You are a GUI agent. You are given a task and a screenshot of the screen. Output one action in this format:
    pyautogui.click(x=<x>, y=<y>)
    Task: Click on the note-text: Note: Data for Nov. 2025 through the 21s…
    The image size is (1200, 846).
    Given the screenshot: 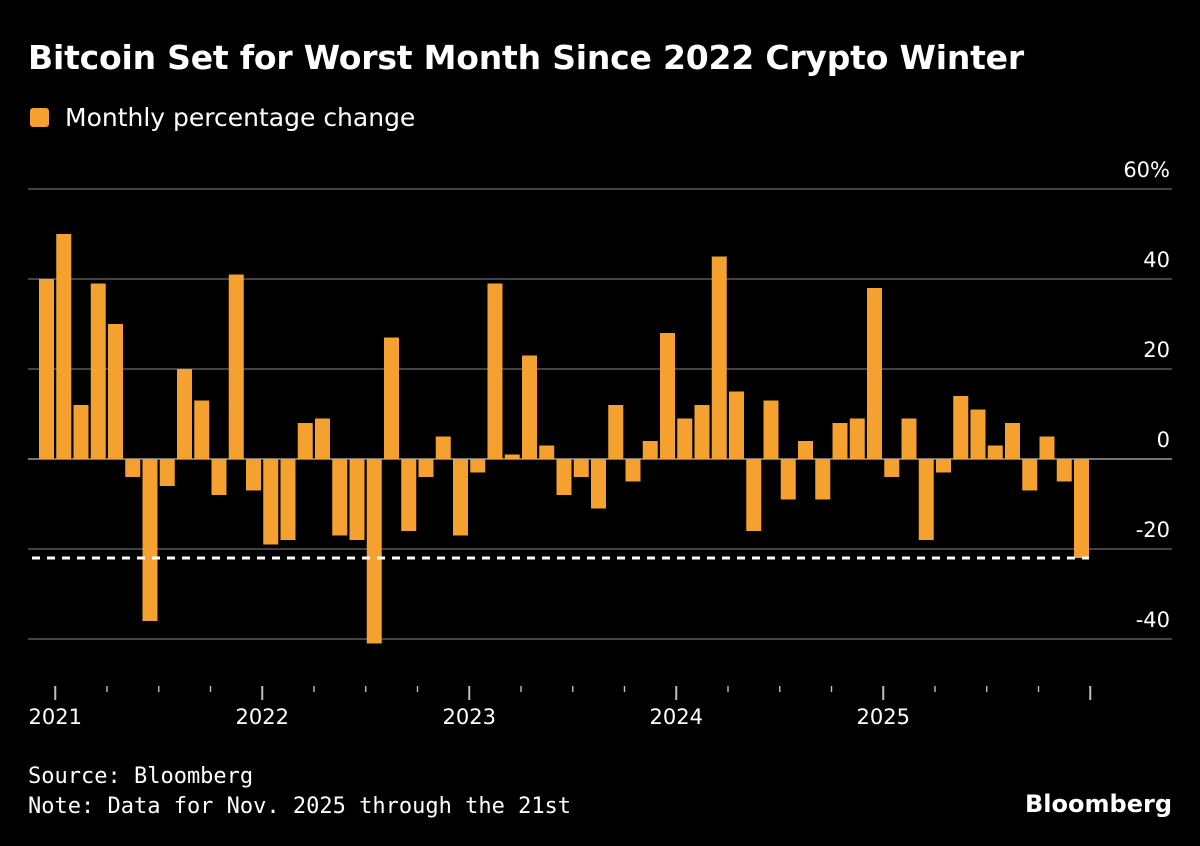 What is the action you would take?
    pyautogui.click(x=300, y=806)
    